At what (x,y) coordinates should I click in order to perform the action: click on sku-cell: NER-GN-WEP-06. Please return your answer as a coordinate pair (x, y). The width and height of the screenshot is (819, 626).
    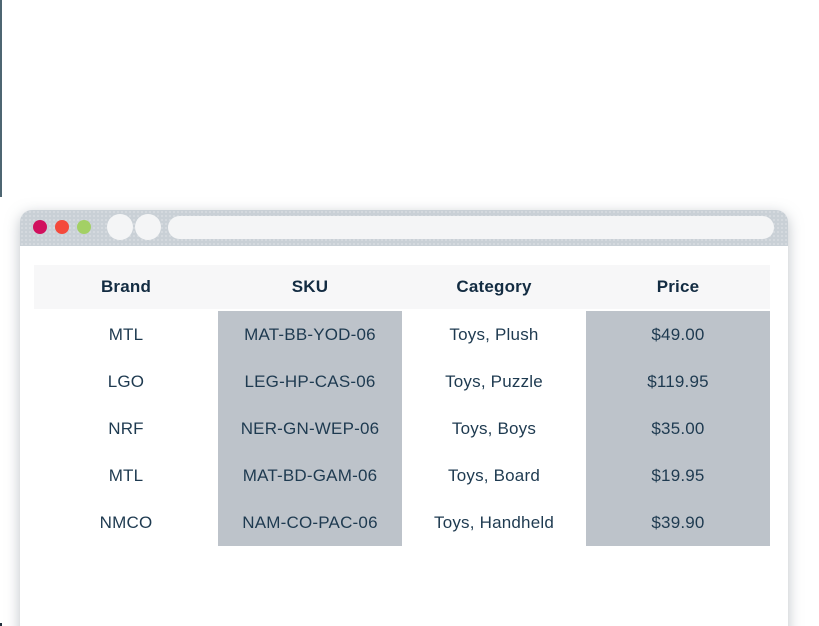
    Looking at the image, I should click on (310, 428).